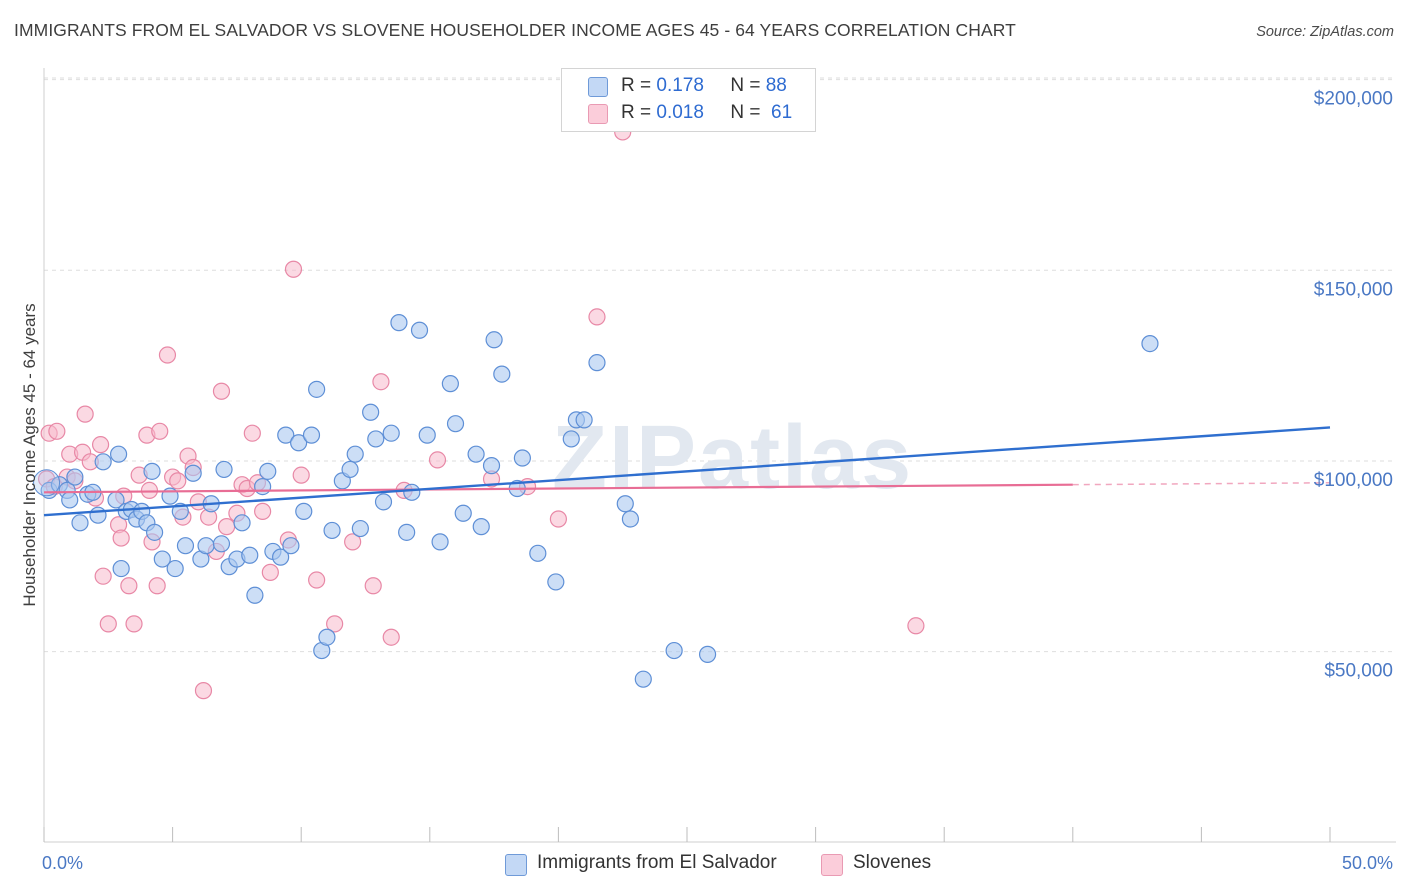 The image size is (1406, 892). Describe the element at coordinates (687, 471) in the screenshot. I see `el-salvador-trend-line` at that location.